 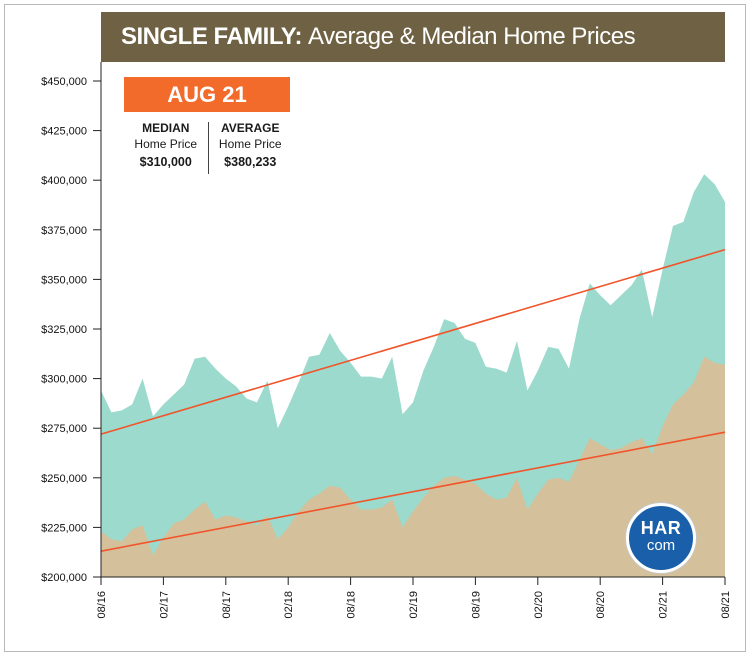 What do you see at coordinates (164, 605) in the screenshot?
I see `x-tick-label: 02/17` at bounding box center [164, 605].